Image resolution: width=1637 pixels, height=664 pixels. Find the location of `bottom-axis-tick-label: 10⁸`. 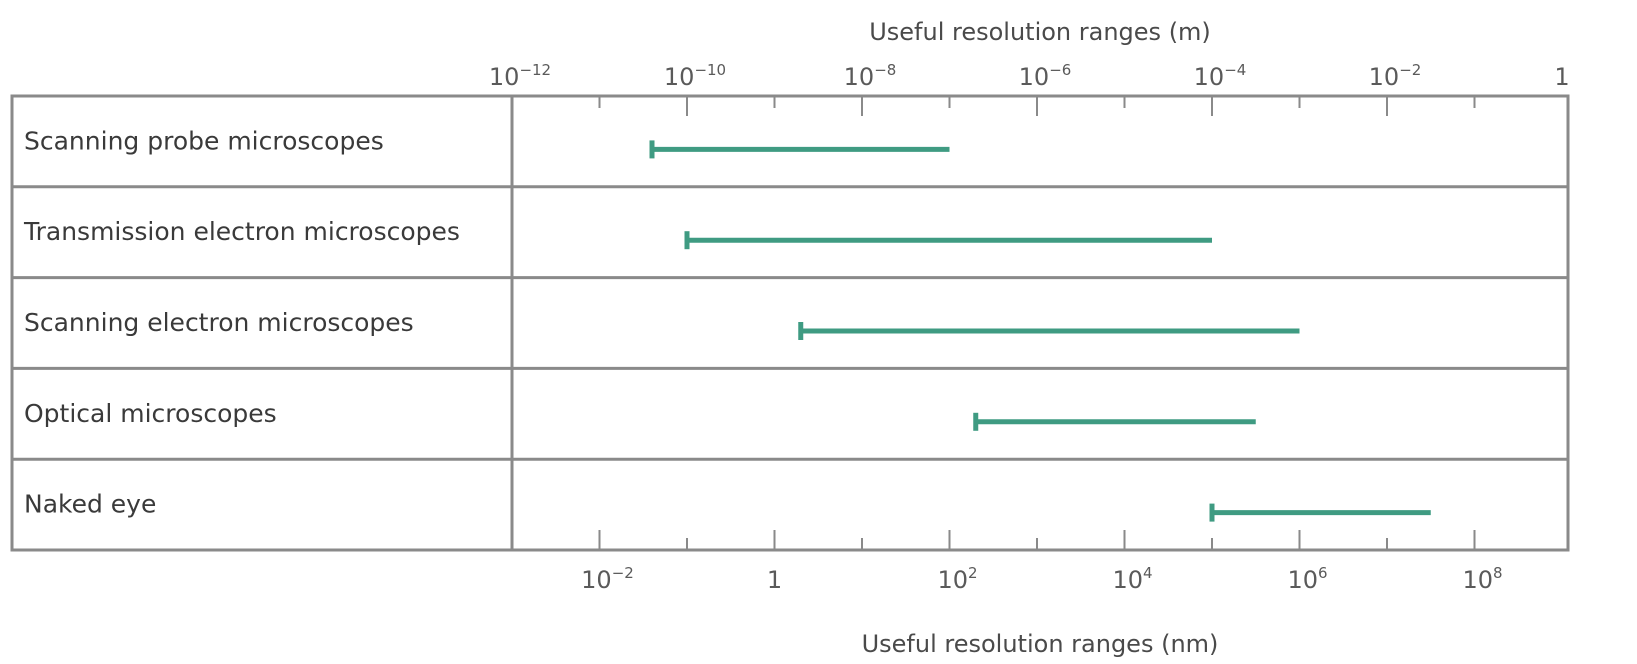

bottom-axis-tick-label: 10⁸ is located at coordinates (1482, 579).